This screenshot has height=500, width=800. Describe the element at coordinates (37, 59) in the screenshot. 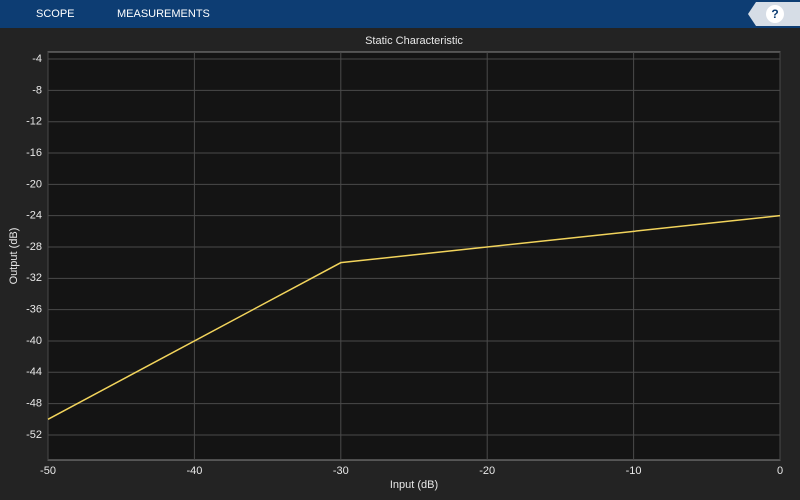

I see `y-tick-label: -4` at that location.